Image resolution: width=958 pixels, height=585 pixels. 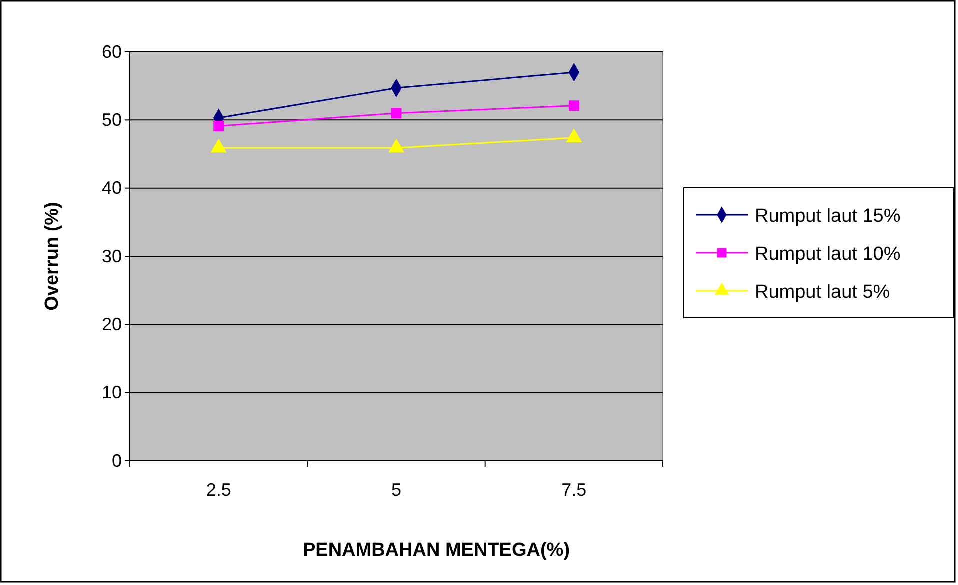 What do you see at coordinates (112, 188) in the screenshot?
I see `y-tick-label: 40` at bounding box center [112, 188].